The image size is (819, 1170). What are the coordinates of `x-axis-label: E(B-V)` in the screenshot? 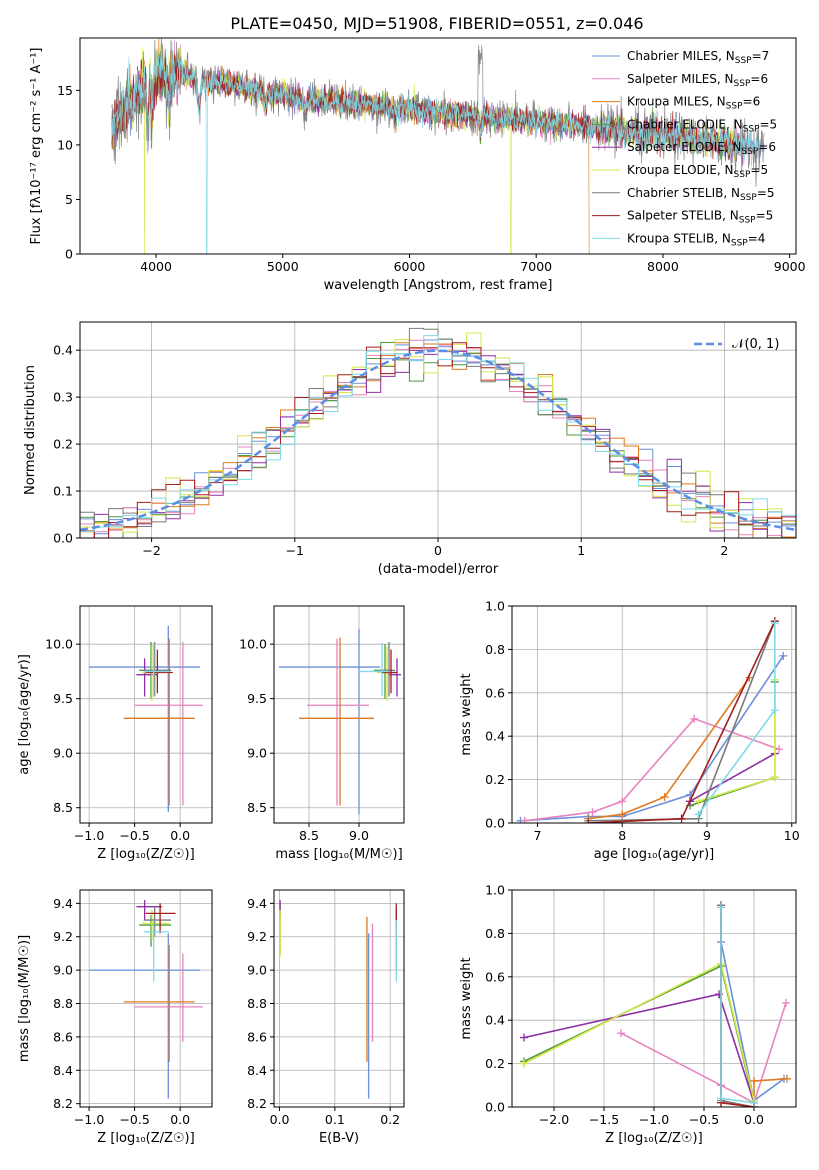 It's located at (339, 1138).